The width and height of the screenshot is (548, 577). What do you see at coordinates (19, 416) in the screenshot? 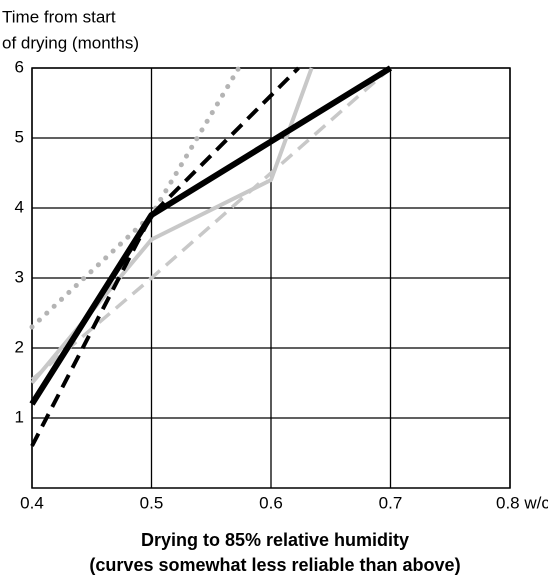
I see `y-tick-label: 1` at bounding box center [19, 416].